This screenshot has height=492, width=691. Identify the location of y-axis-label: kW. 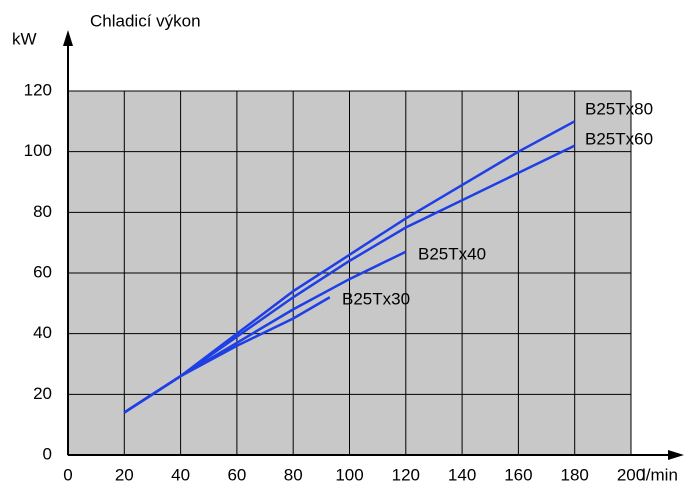
(24, 38).